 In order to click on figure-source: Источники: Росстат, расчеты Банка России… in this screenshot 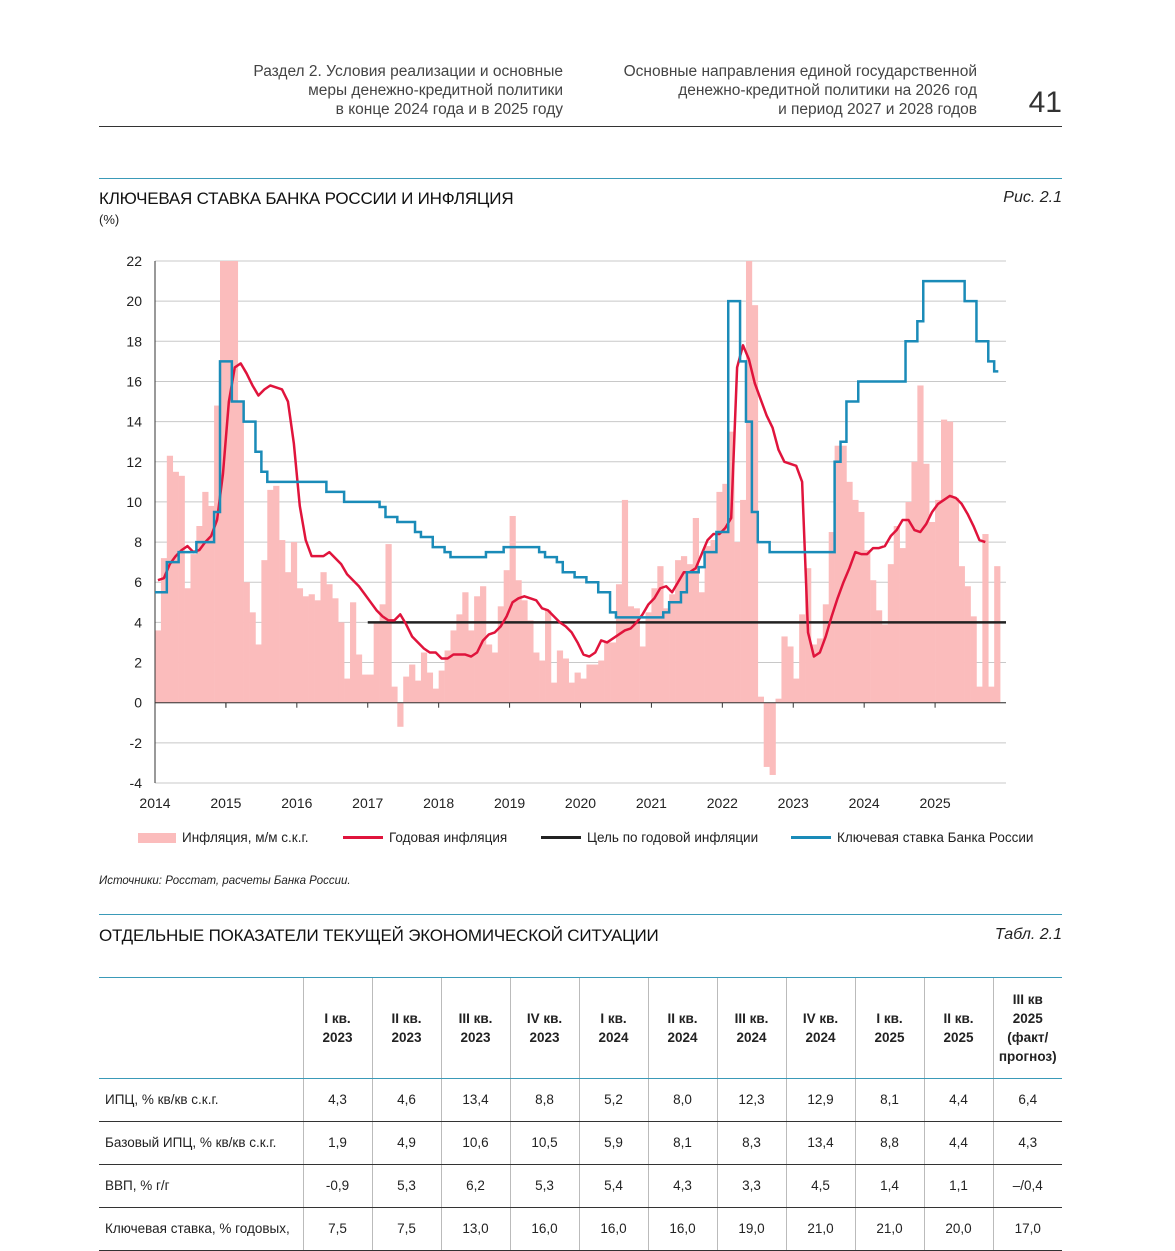, I will do `click(225, 881)`.